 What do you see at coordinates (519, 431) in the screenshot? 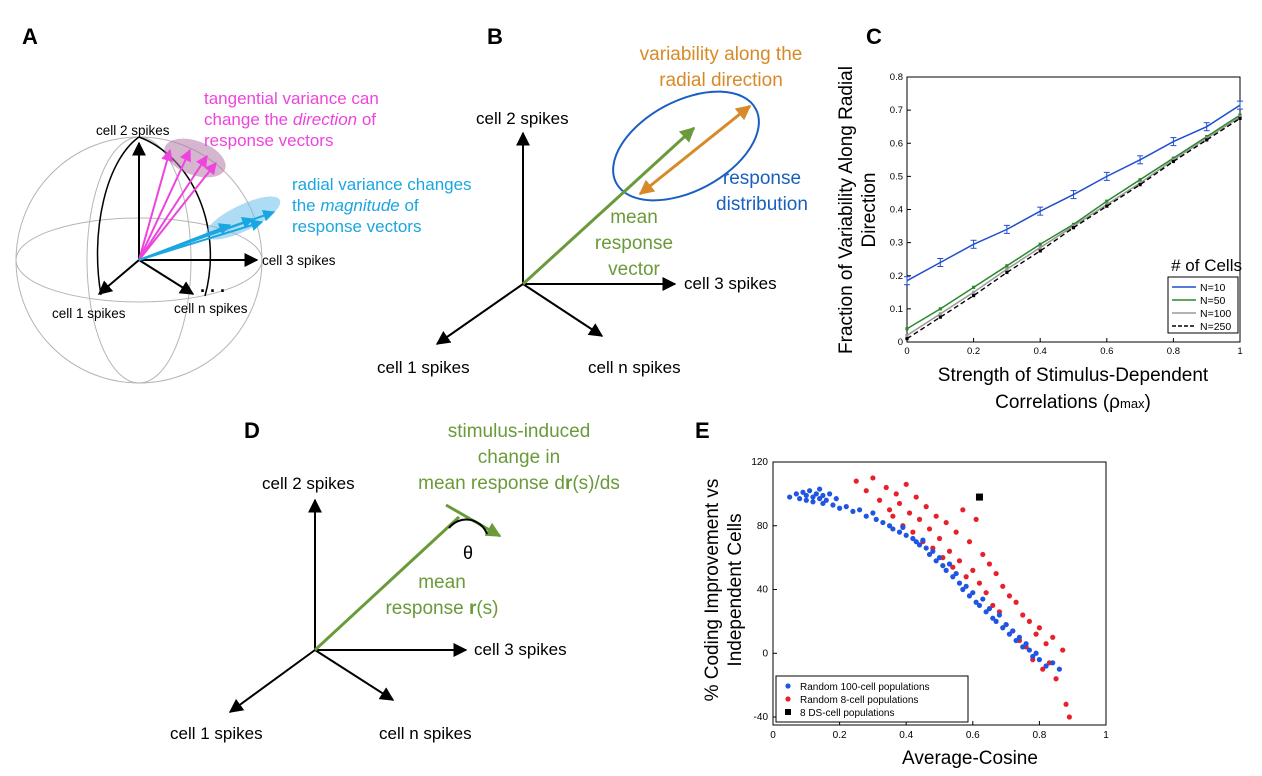
I see `stim-line-1: stimulus-induced` at bounding box center [519, 431].